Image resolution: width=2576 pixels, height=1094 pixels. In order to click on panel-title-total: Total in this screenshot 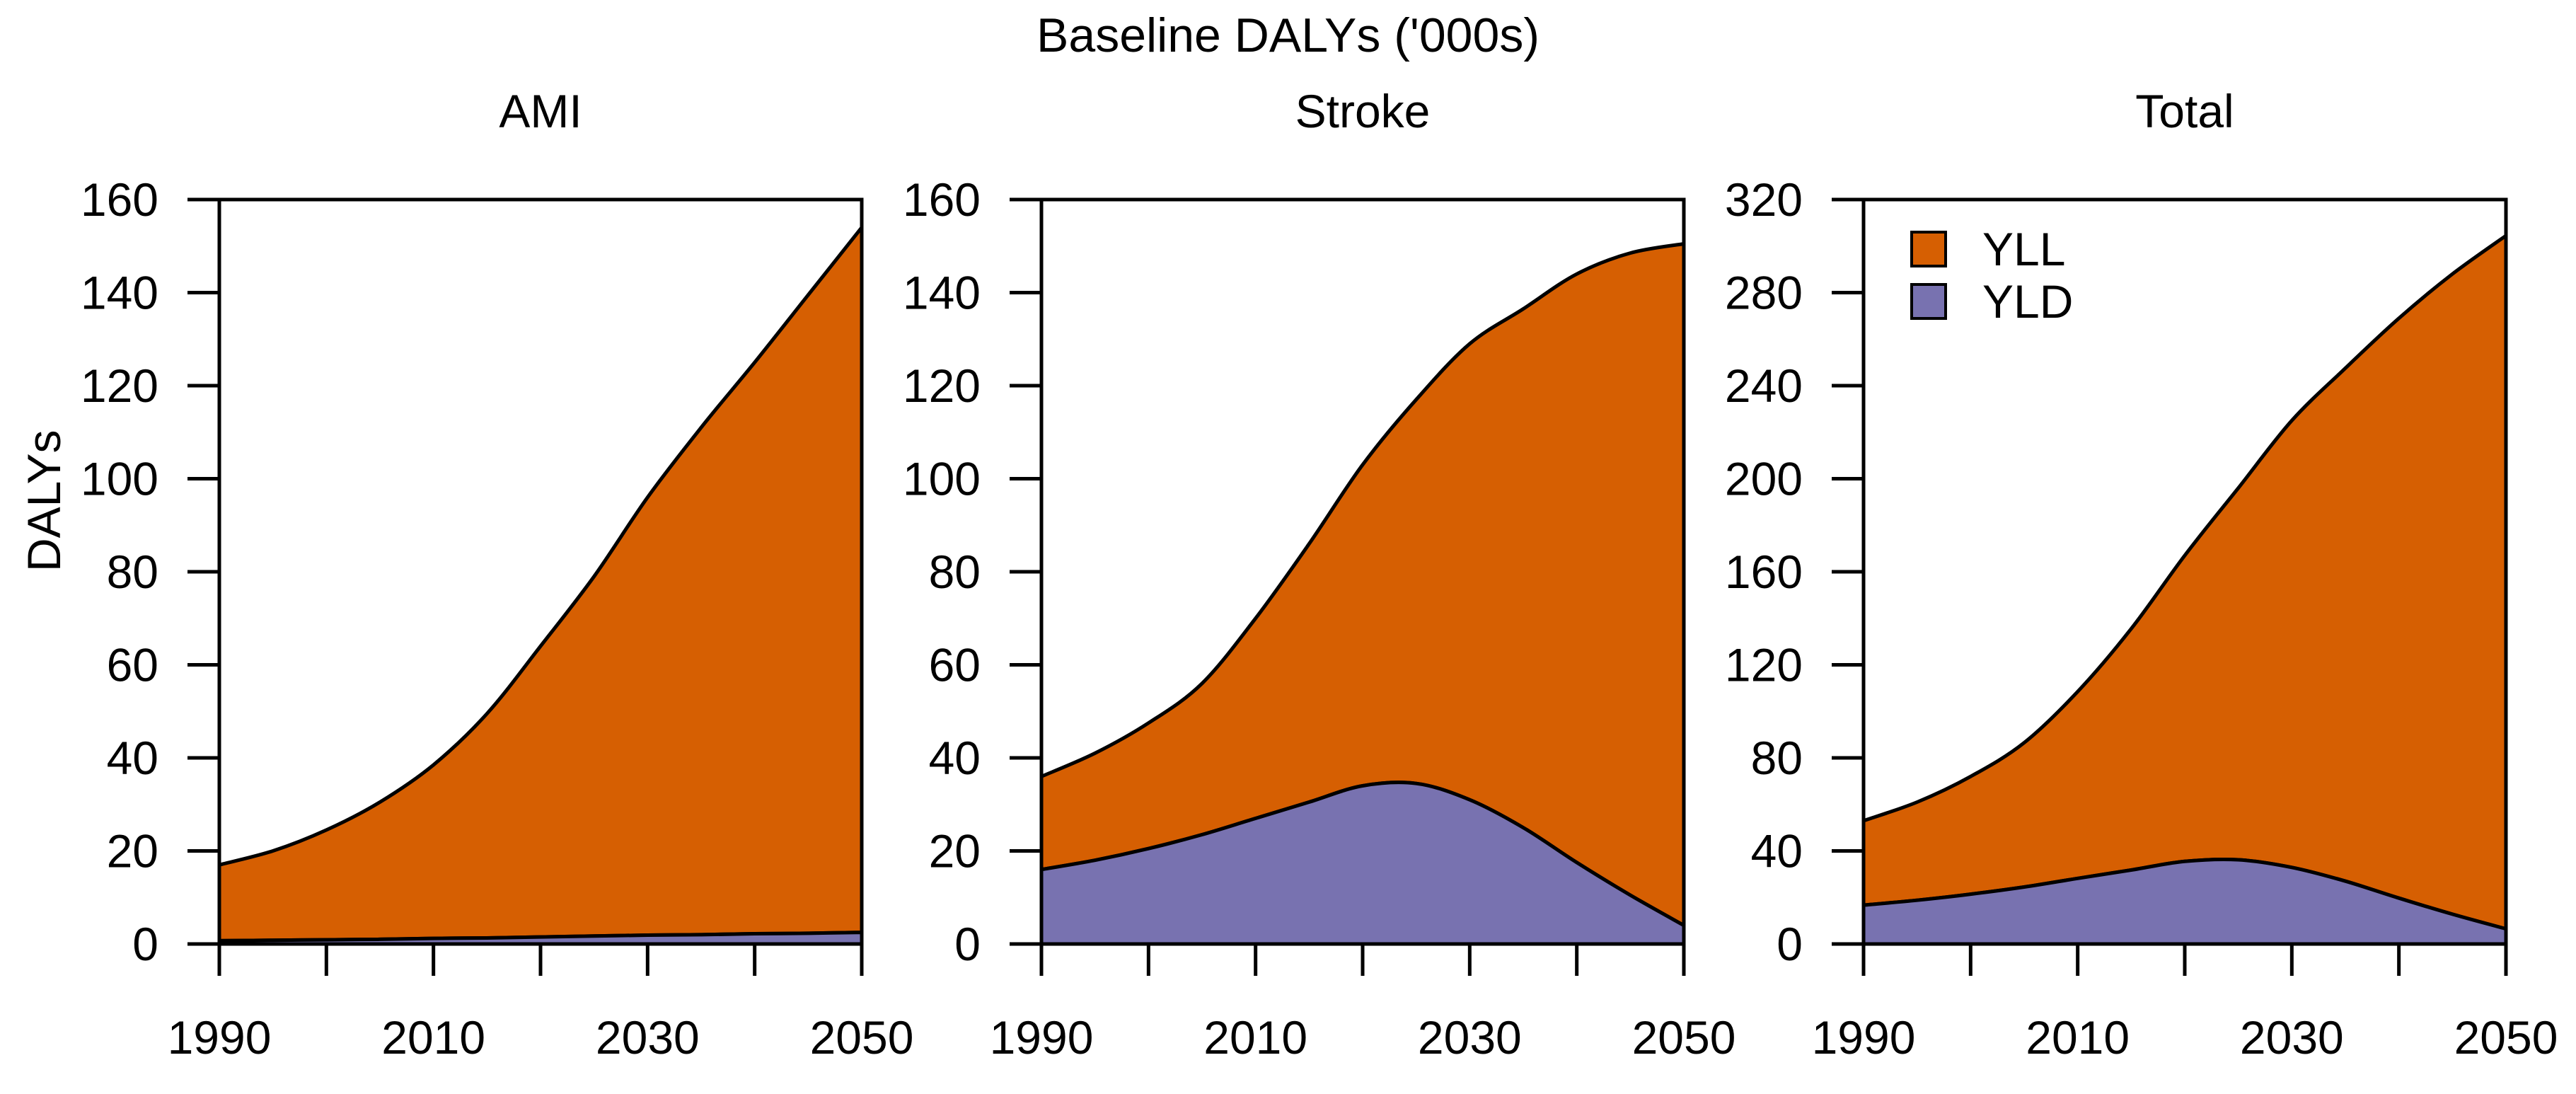, I will do `click(2184, 111)`.